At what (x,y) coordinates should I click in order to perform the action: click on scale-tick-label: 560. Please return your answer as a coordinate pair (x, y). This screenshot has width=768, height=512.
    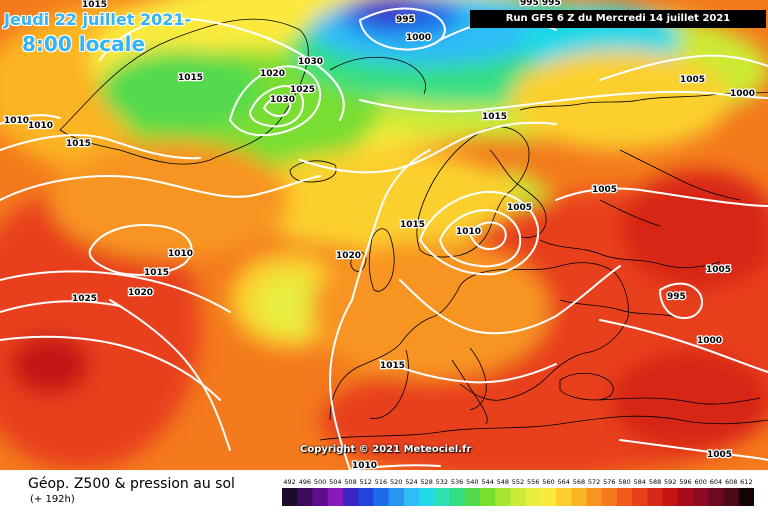
    Looking at the image, I should click on (548, 482).